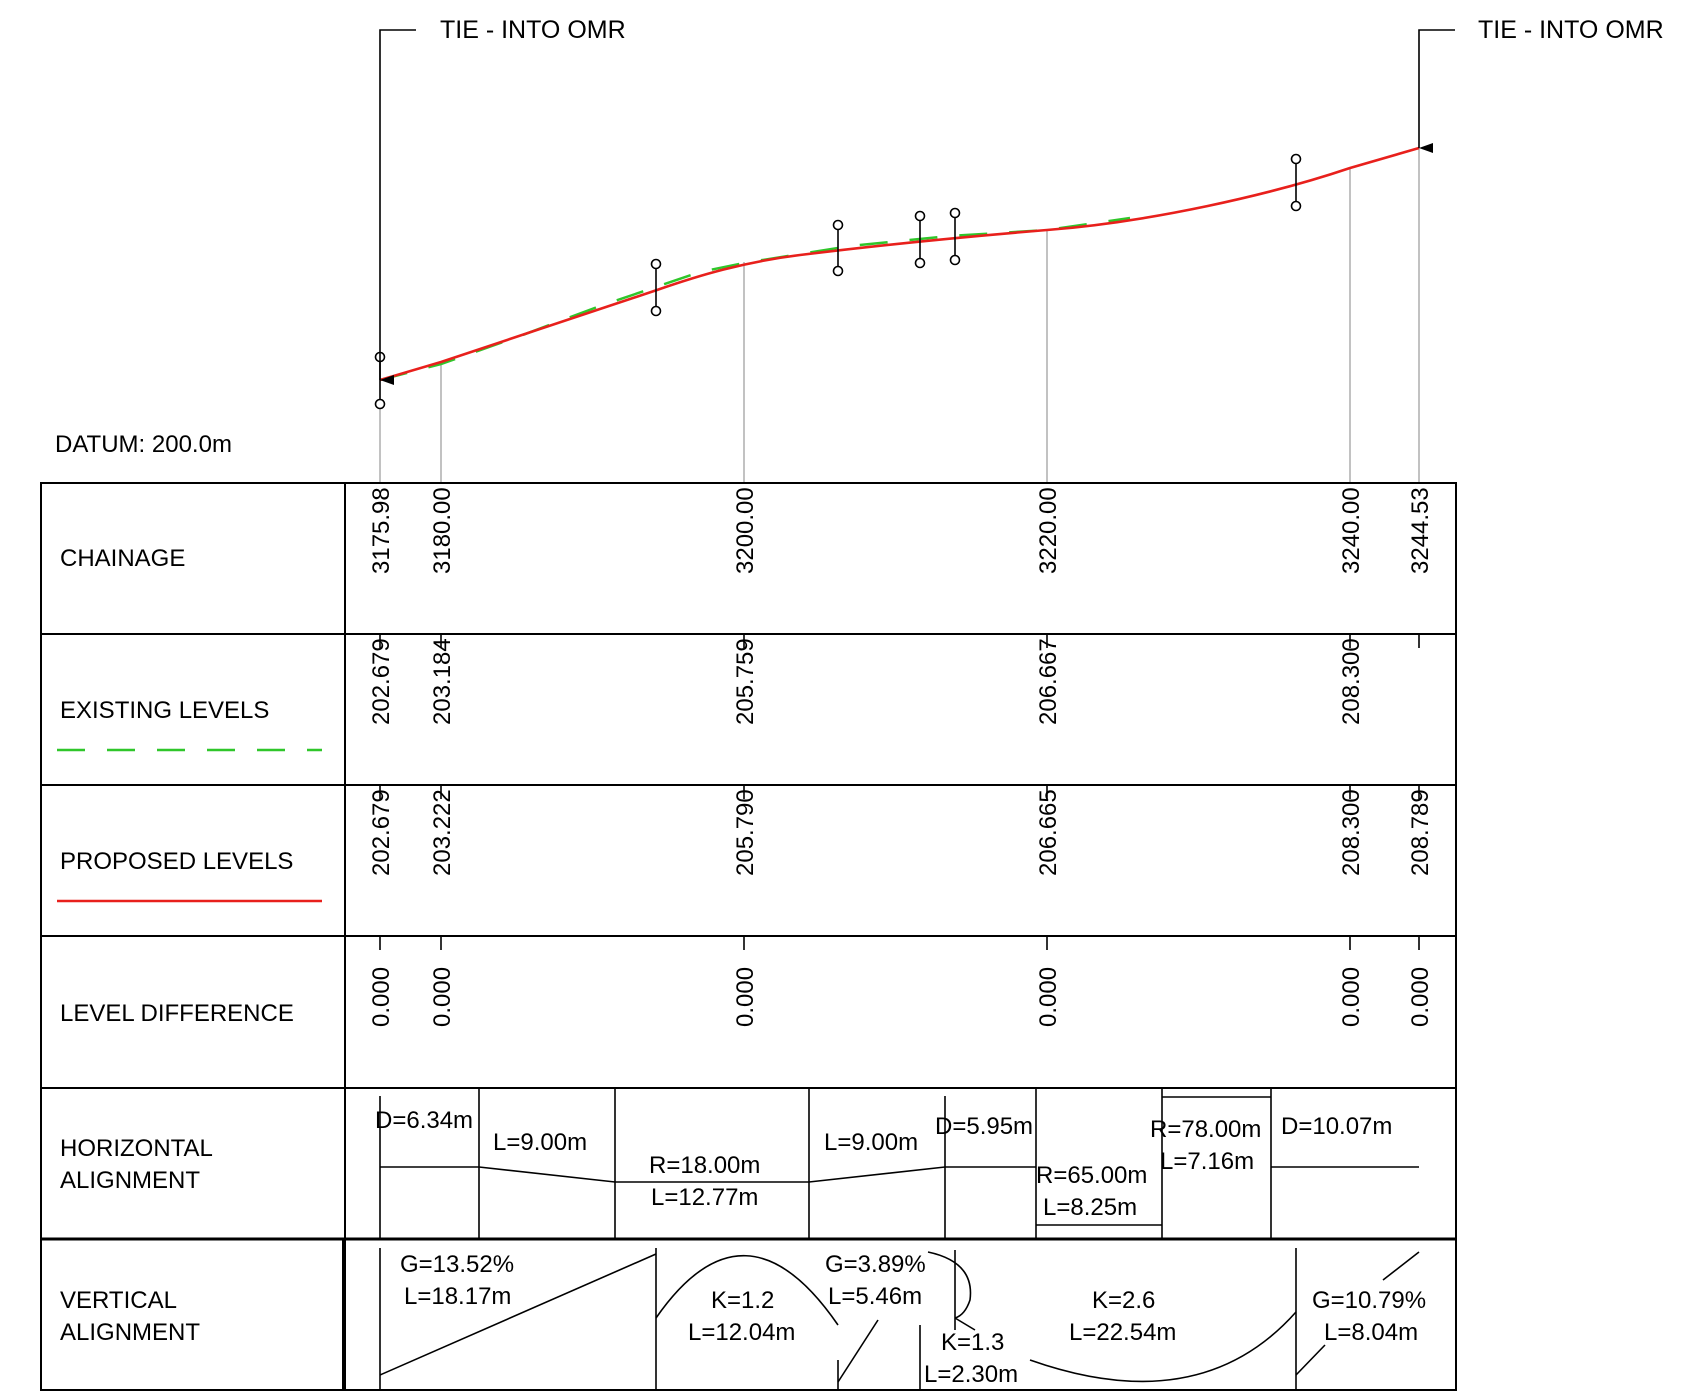 The image size is (1687, 1393). I want to click on row-label-vertical-2: ALIGNMENT, so click(130, 1332).